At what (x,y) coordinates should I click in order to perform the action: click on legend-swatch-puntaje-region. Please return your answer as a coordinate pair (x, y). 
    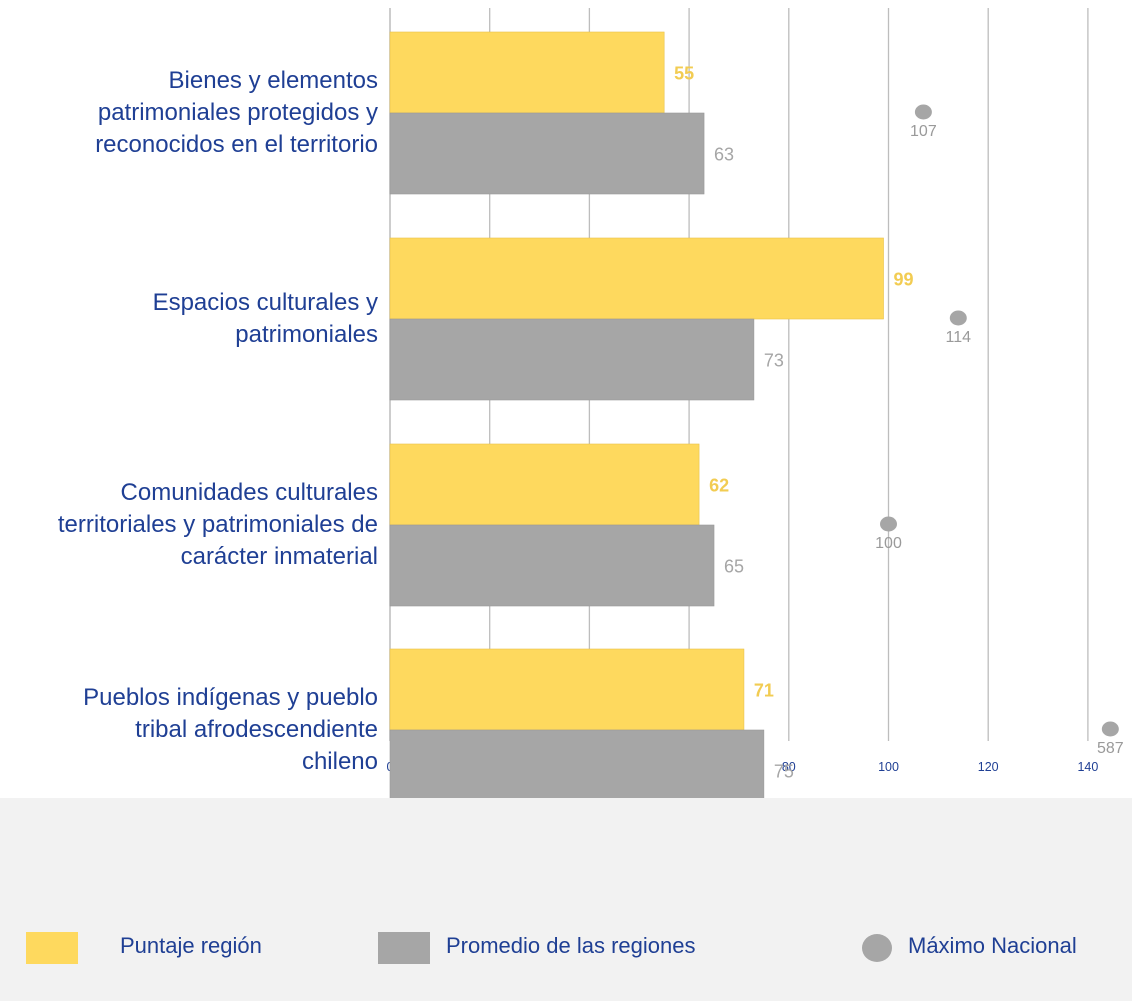
    Looking at the image, I should click on (52, 948).